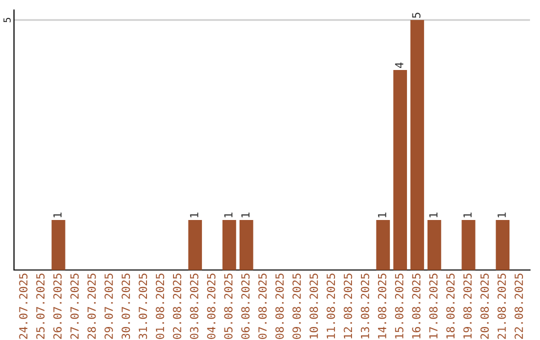 The width and height of the screenshot is (540, 340). What do you see at coordinates (314, 306) in the screenshot?
I see `x-tick-label: 10.08.2025` at bounding box center [314, 306].